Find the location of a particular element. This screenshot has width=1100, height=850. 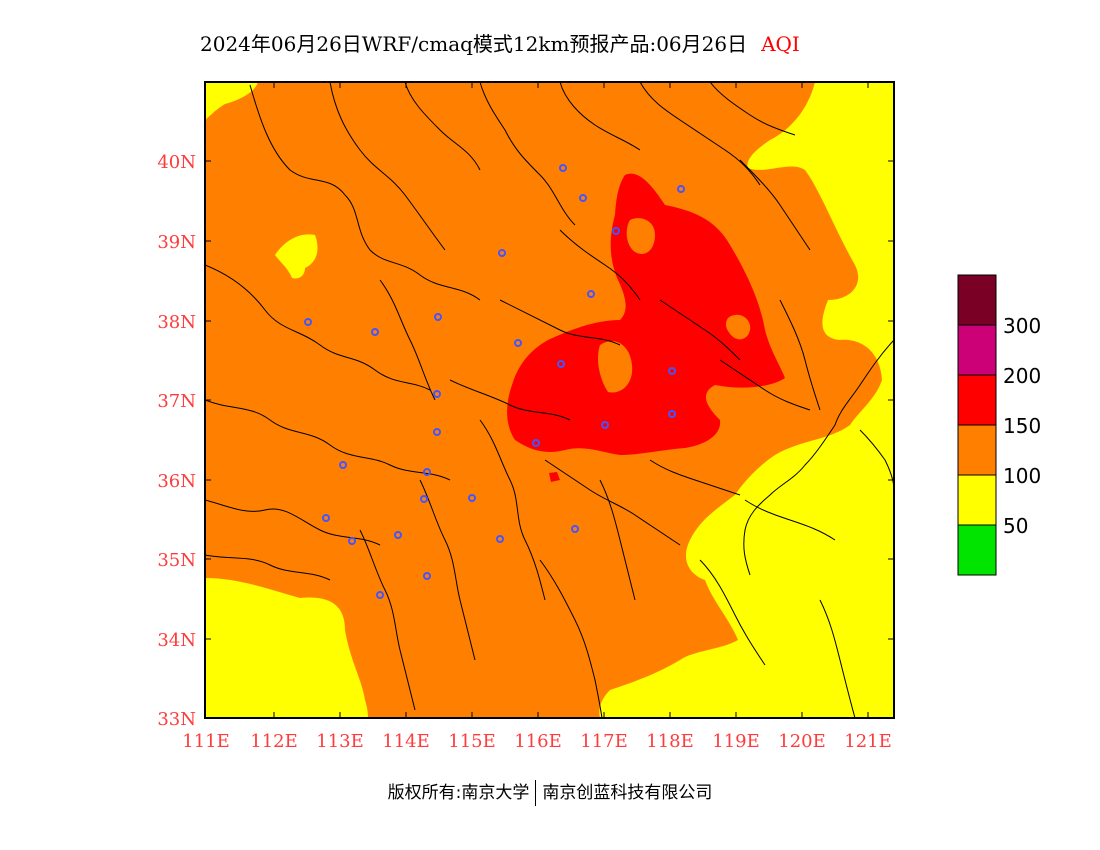

lon-label-113e: 113E is located at coordinates (340, 741).